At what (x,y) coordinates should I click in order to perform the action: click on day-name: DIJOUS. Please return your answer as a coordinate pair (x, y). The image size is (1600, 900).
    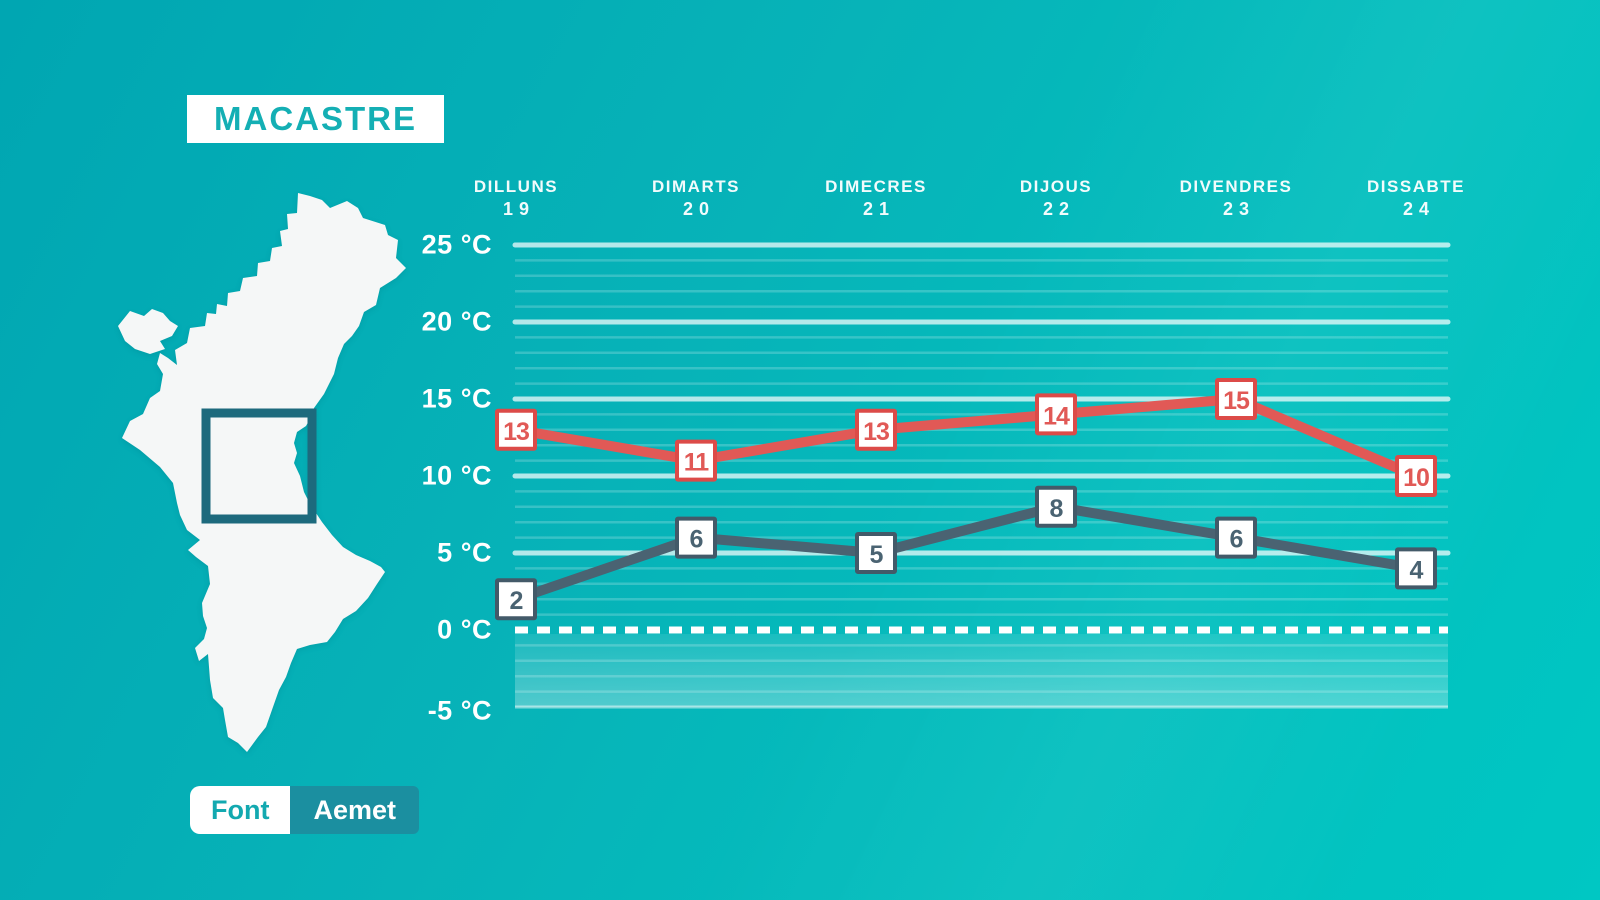
    Looking at the image, I should click on (1056, 186).